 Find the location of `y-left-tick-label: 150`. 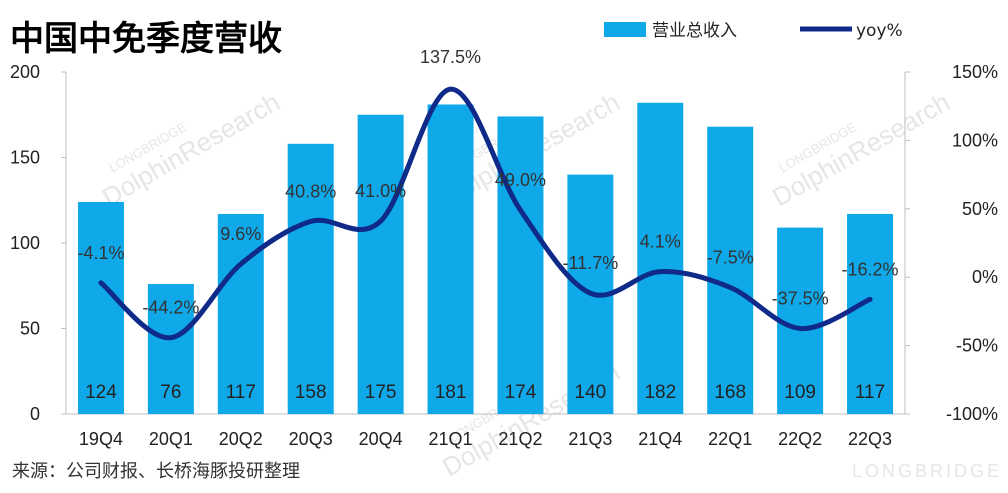

y-left-tick-label: 150 is located at coordinates (25, 158).